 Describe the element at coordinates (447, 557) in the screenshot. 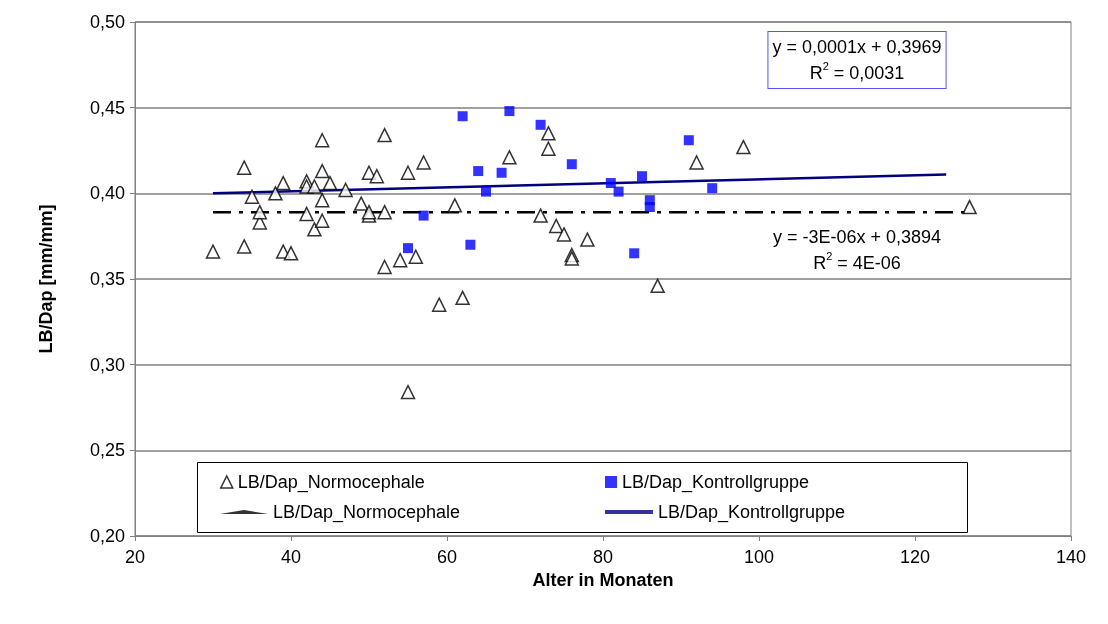

I see `x-tick-label: 60` at that location.